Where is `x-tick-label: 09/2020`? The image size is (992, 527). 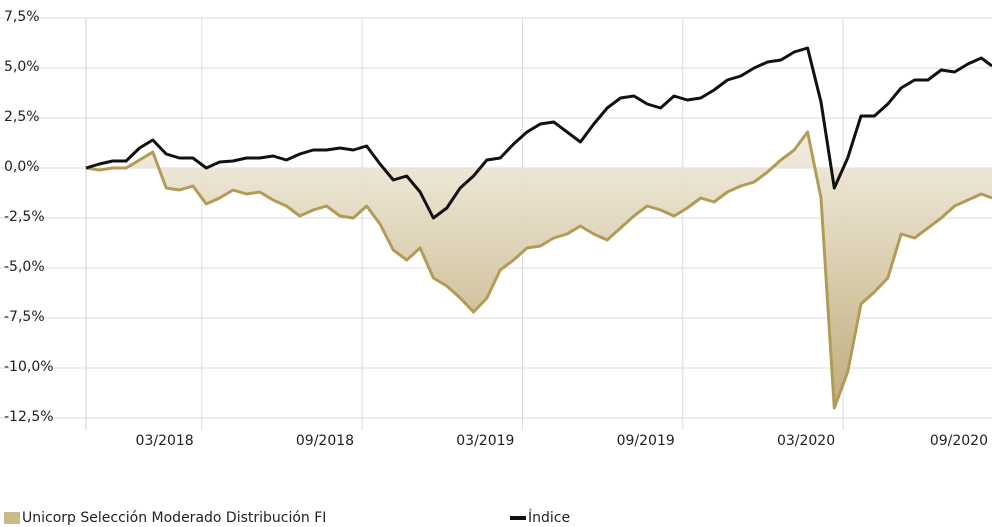 x-tick-label: 09/2020 is located at coordinates (959, 441).